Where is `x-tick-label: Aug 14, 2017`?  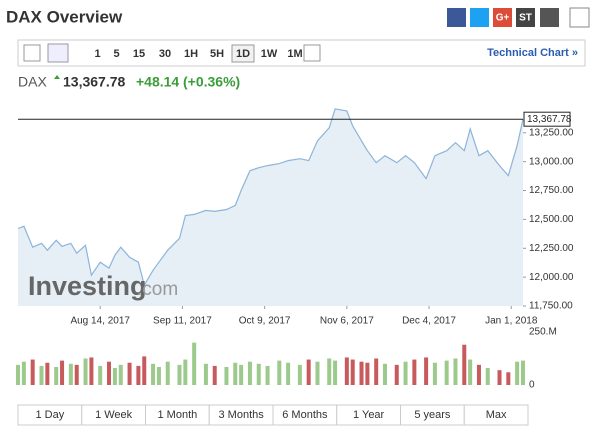
x-tick-label: Aug 14, 2017 is located at coordinates (100, 321).